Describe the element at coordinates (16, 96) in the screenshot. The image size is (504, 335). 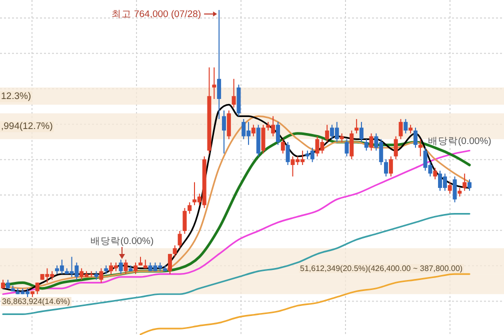
I see `band-label: 12.3%)` at that location.